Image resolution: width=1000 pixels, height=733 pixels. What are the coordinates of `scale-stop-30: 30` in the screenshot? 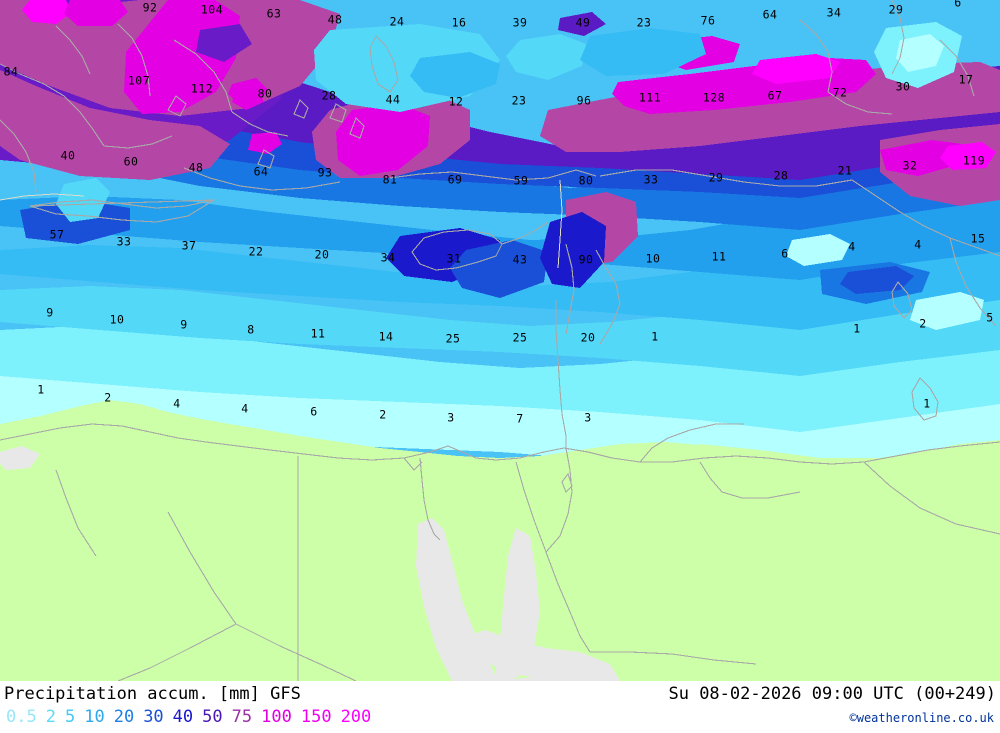 It's located at (153, 717).